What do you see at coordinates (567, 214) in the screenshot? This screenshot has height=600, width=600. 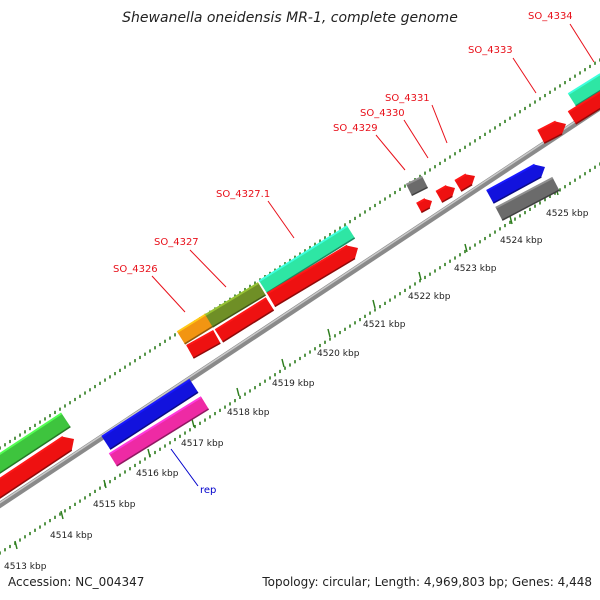 I see `tick-label-4525: 4525 kbp` at bounding box center [567, 214].